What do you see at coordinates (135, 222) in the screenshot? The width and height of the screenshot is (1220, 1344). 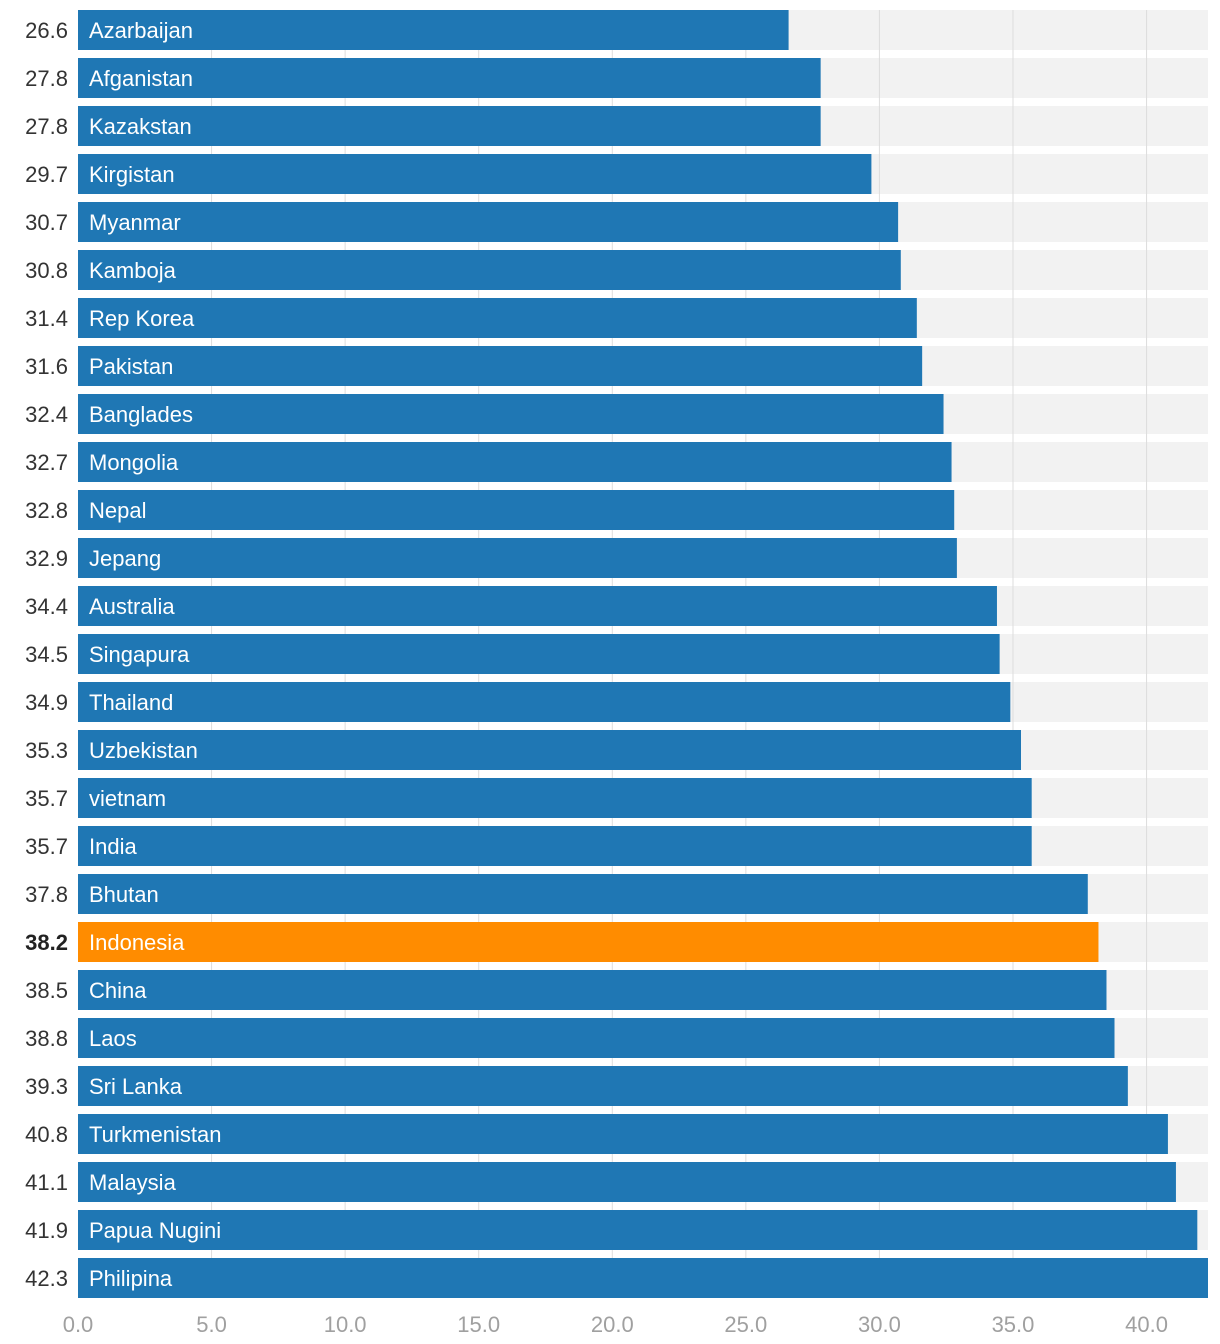 I see `category-label: Myanmar` at bounding box center [135, 222].